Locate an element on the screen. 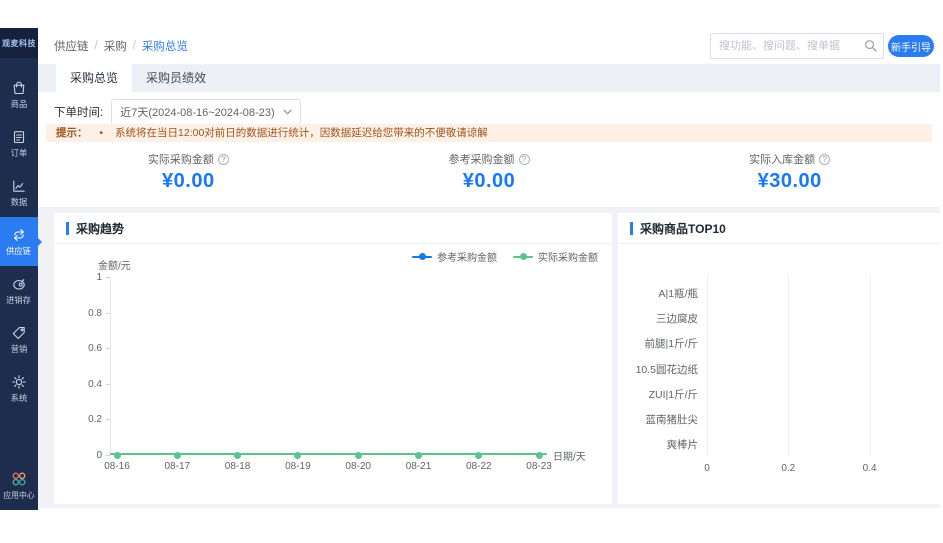 The height and width of the screenshot is (543, 943). breadcrumb: 供应链 / 采购 / 采购总览 is located at coordinates (121, 46).